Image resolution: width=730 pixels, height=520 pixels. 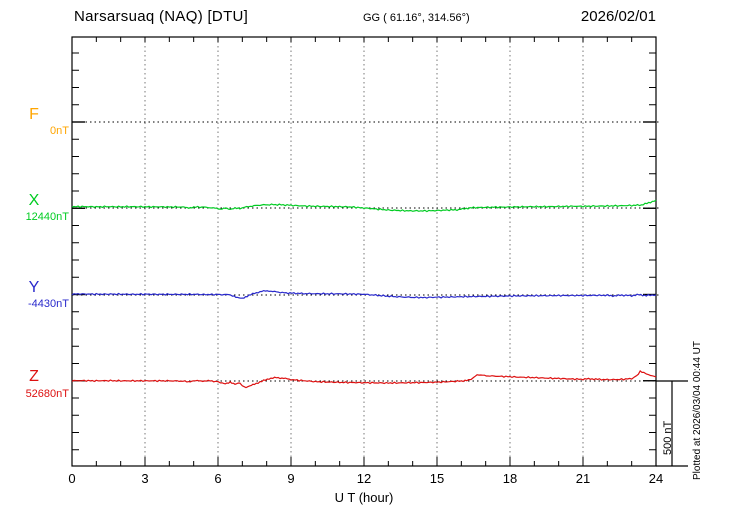 I want to click on x-tick-9: 9, so click(x=291, y=478).